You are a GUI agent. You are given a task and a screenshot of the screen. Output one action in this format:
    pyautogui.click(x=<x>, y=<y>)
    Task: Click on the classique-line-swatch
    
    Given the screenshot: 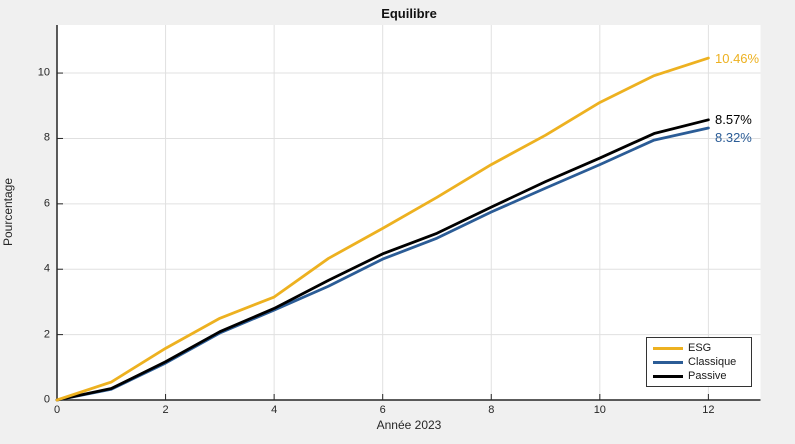 What is the action you would take?
    pyautogui.click(x=668, y=362)
    